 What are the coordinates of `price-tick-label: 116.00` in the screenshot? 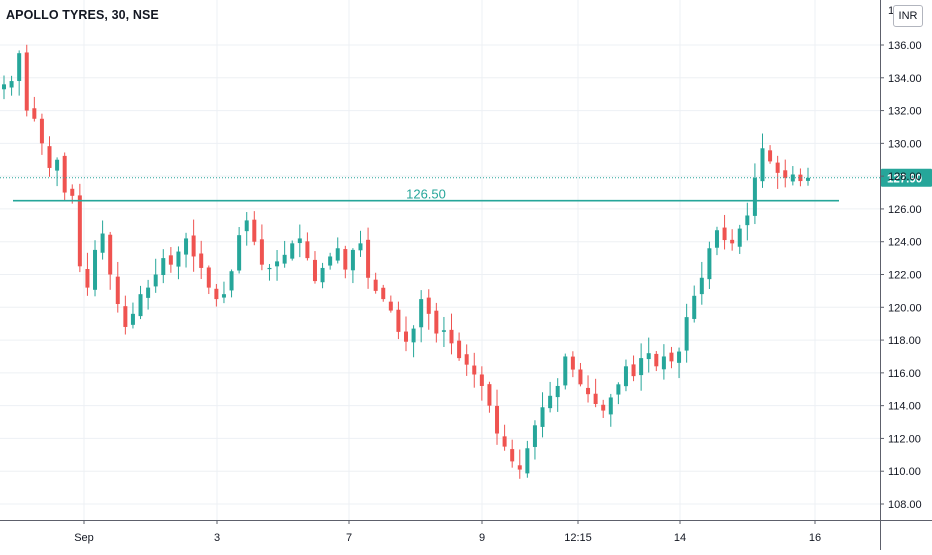 It's located at (904, 374).